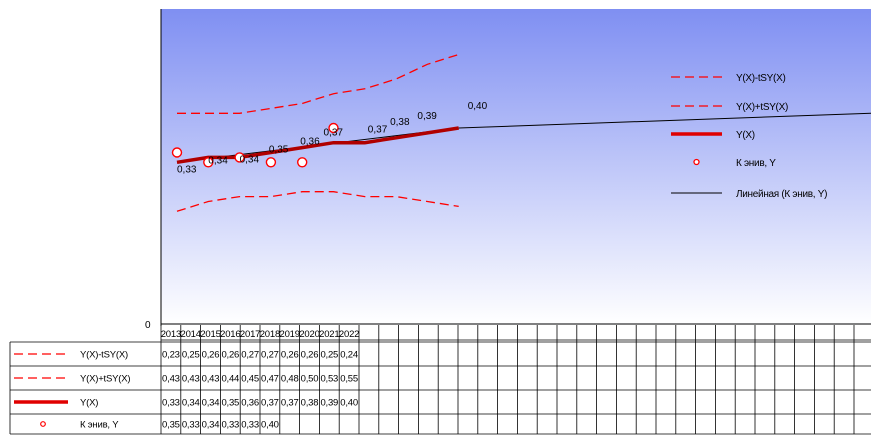 The width and height of the screenshot is (871, 435). What do you see at coordinates (478, 106) in the screenshot?
I see `data-label: 0,40` at bounding box center [478, 106].